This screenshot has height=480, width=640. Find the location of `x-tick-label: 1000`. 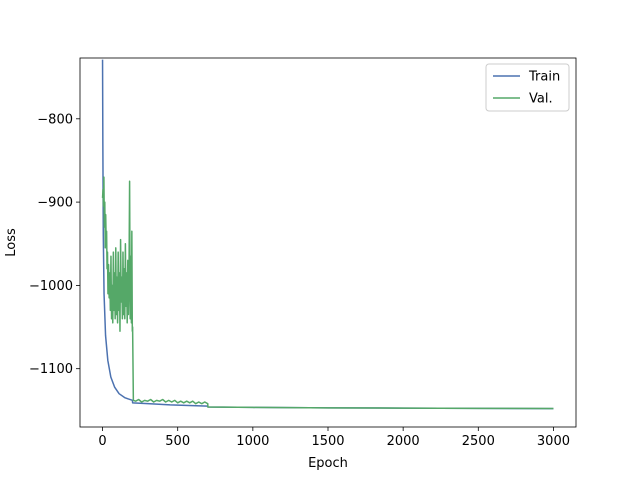

x-tick-label: 1000 is located at coordinates (252, 441).